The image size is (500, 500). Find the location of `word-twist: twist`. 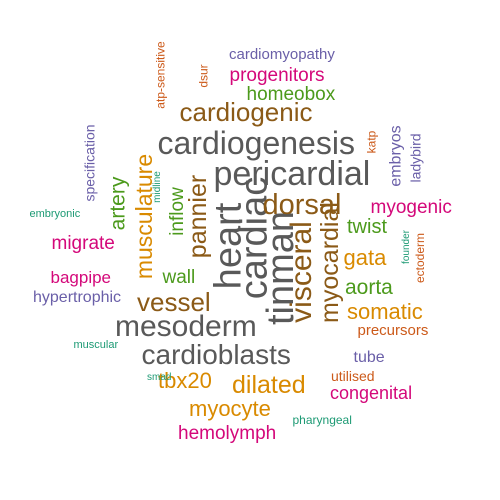

word-twist: twist is located at coordinates (367, 227).